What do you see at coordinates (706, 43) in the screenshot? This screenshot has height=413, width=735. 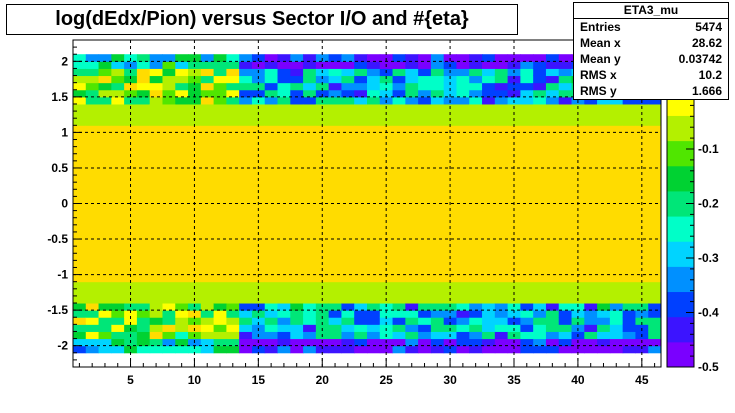 I see `stats-value: 28.62` at bounding box center [706, 43].